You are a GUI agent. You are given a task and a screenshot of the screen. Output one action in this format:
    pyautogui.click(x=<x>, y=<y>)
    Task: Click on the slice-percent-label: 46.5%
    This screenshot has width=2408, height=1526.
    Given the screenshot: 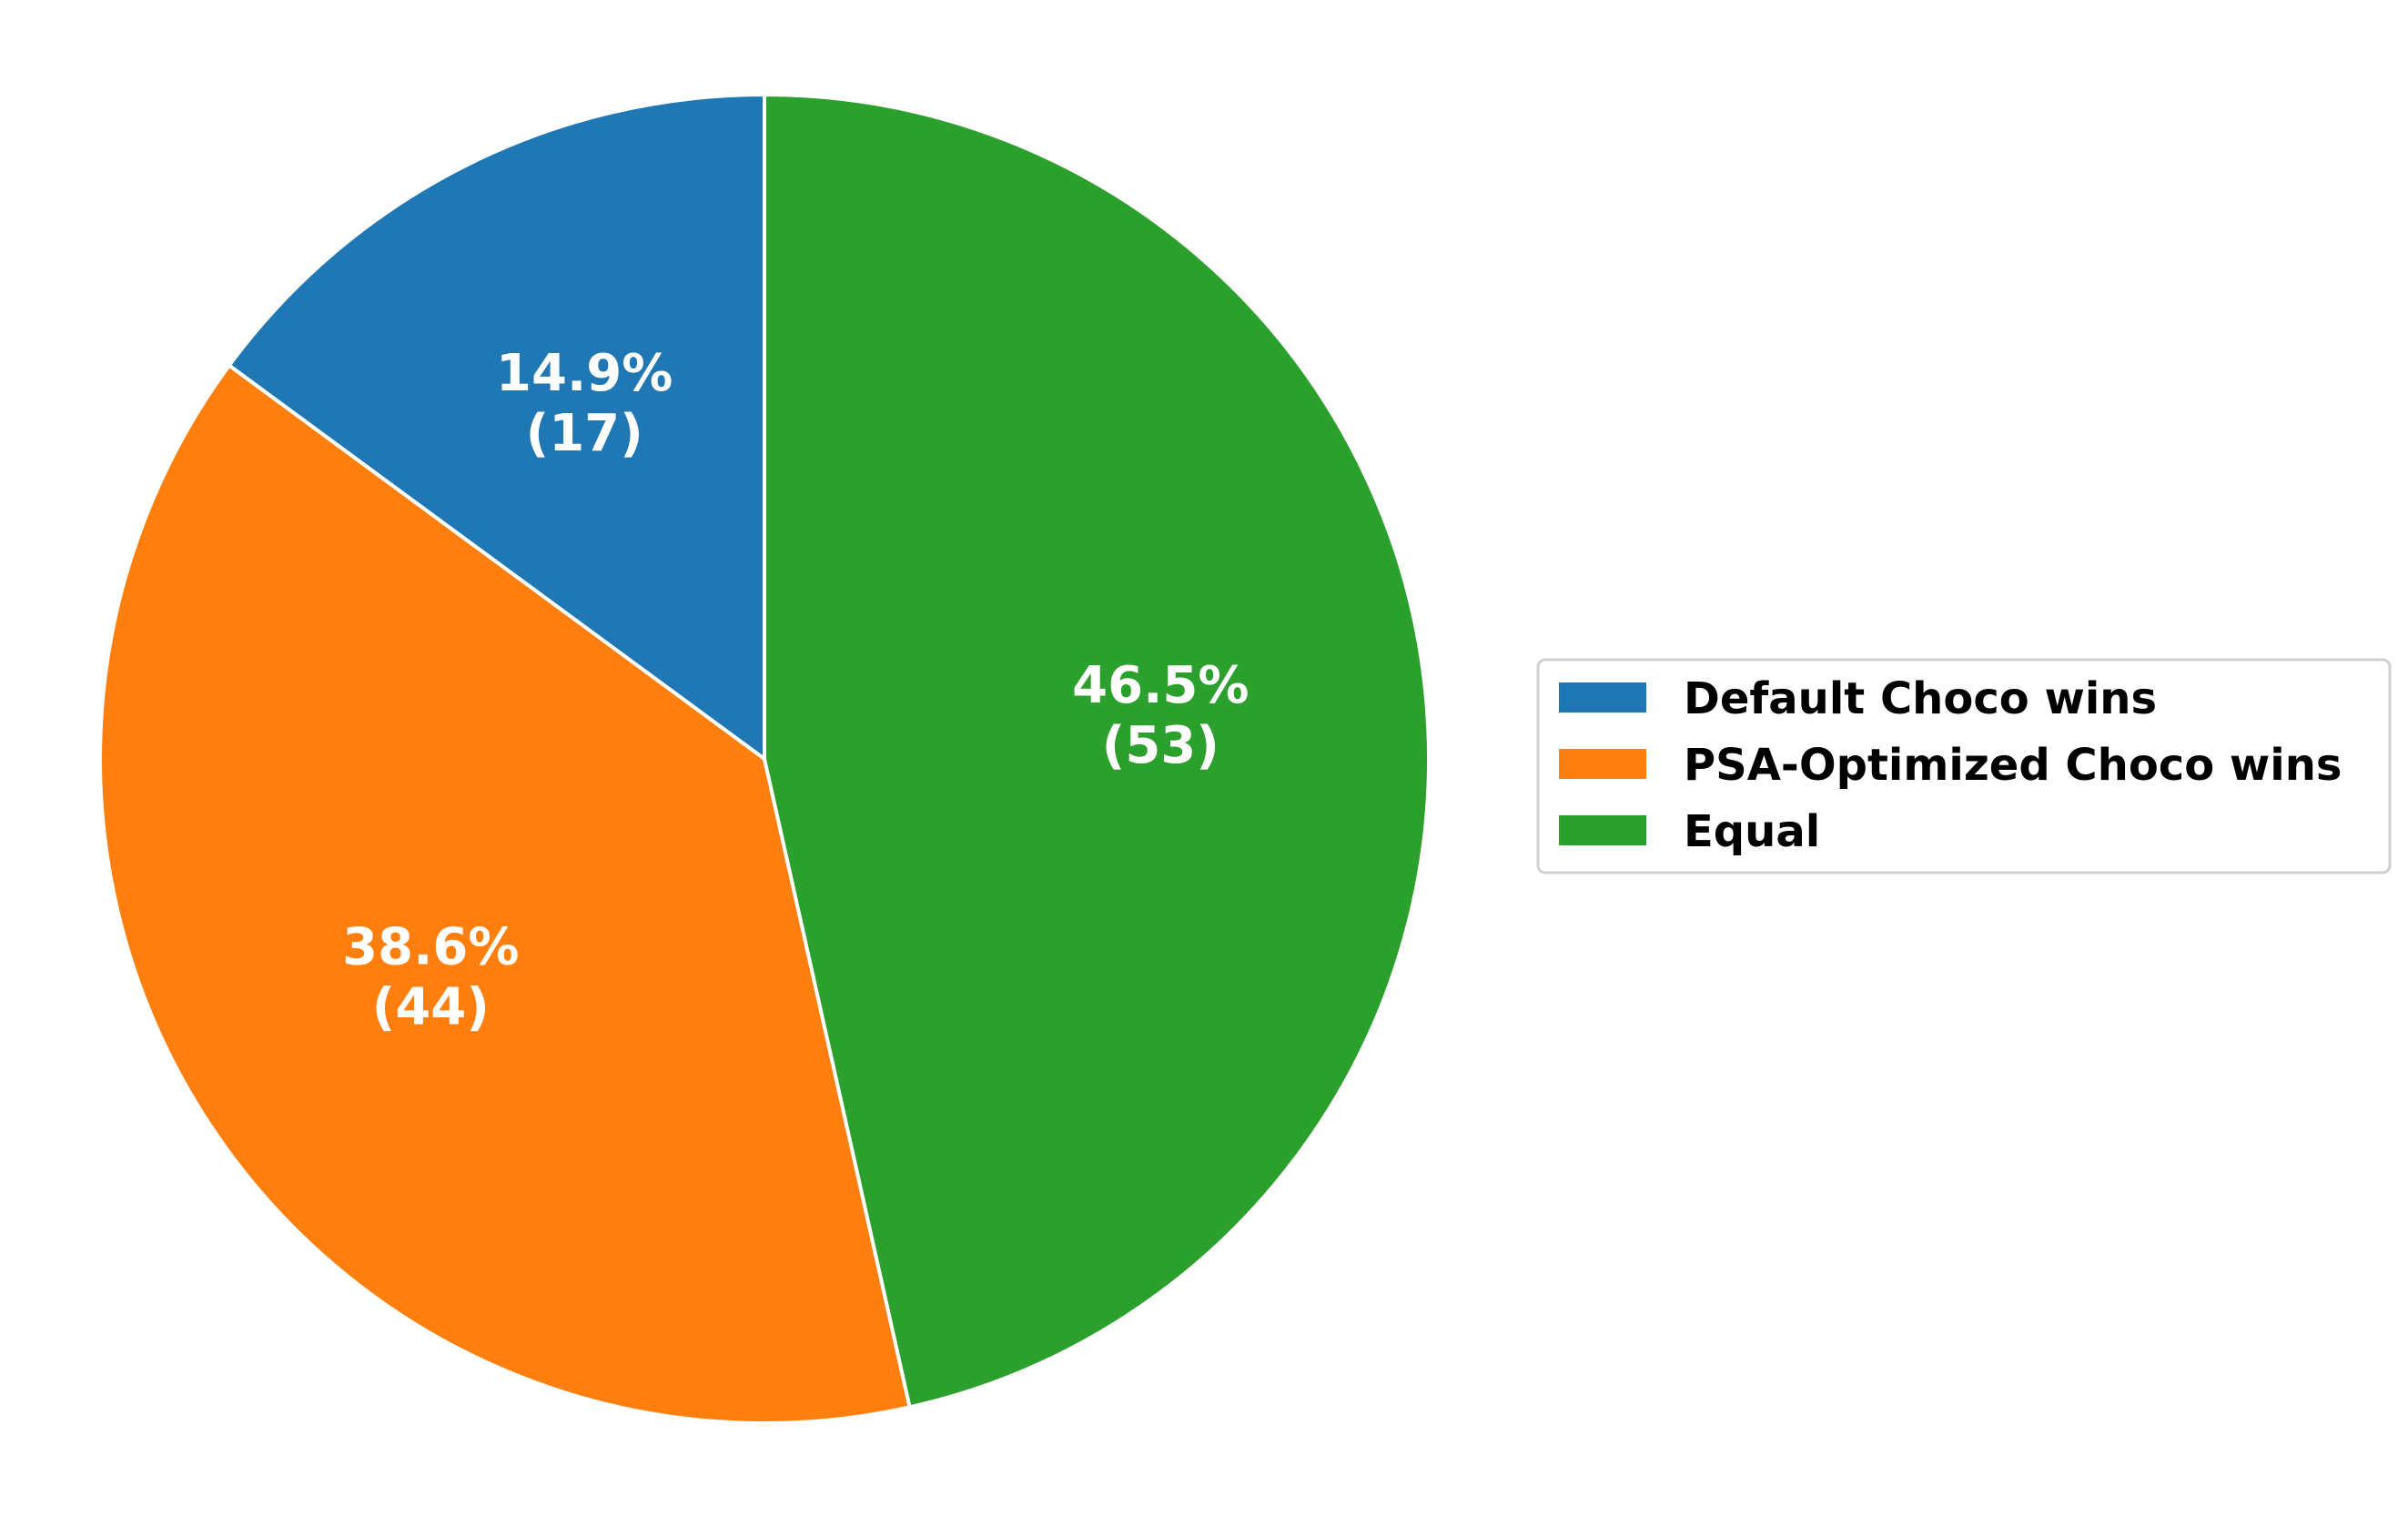 What is the action you would take?
    pyautogui.click(x=1160, y=686)
    